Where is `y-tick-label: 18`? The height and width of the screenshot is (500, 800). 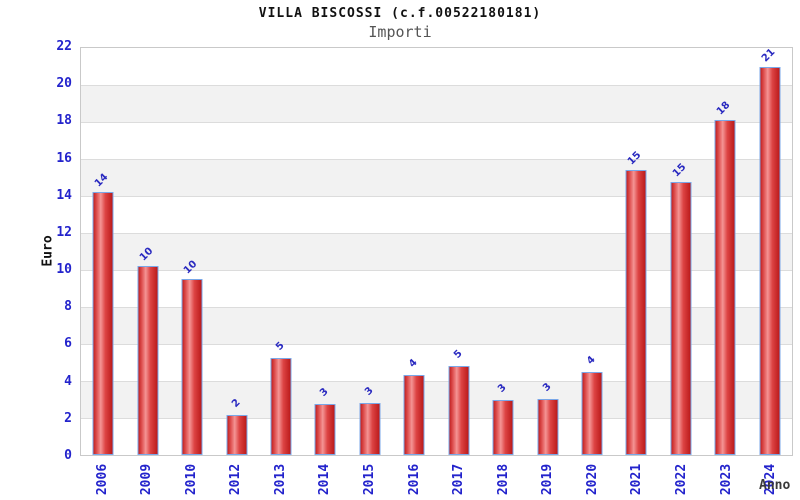 y-tick-label: 18 is located at coordinates (64, 121).